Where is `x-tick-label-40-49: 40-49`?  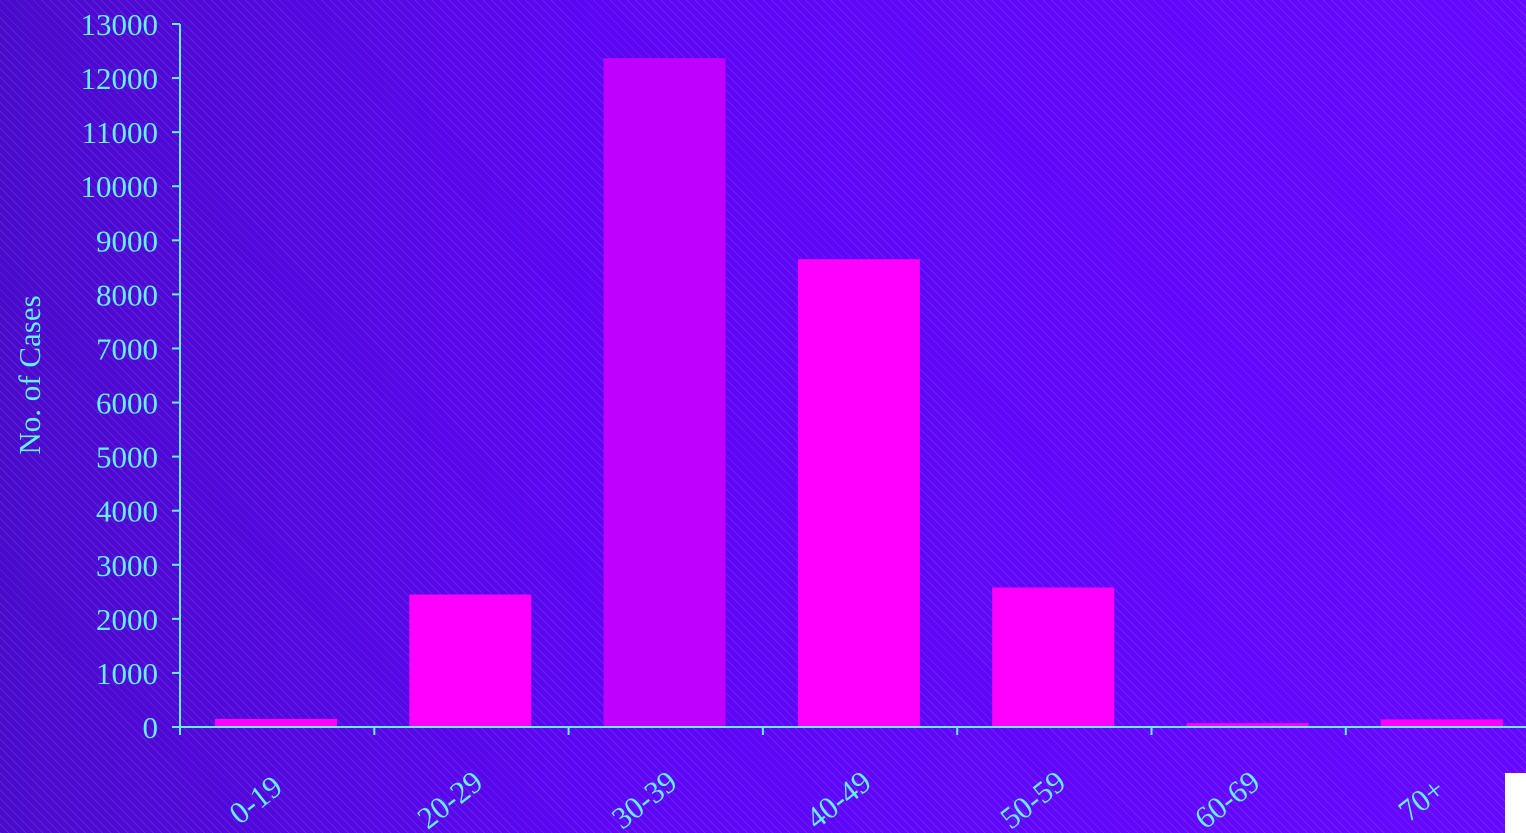
x-tick-label-40-49: 40-49 is located at coordinates (838, 798).